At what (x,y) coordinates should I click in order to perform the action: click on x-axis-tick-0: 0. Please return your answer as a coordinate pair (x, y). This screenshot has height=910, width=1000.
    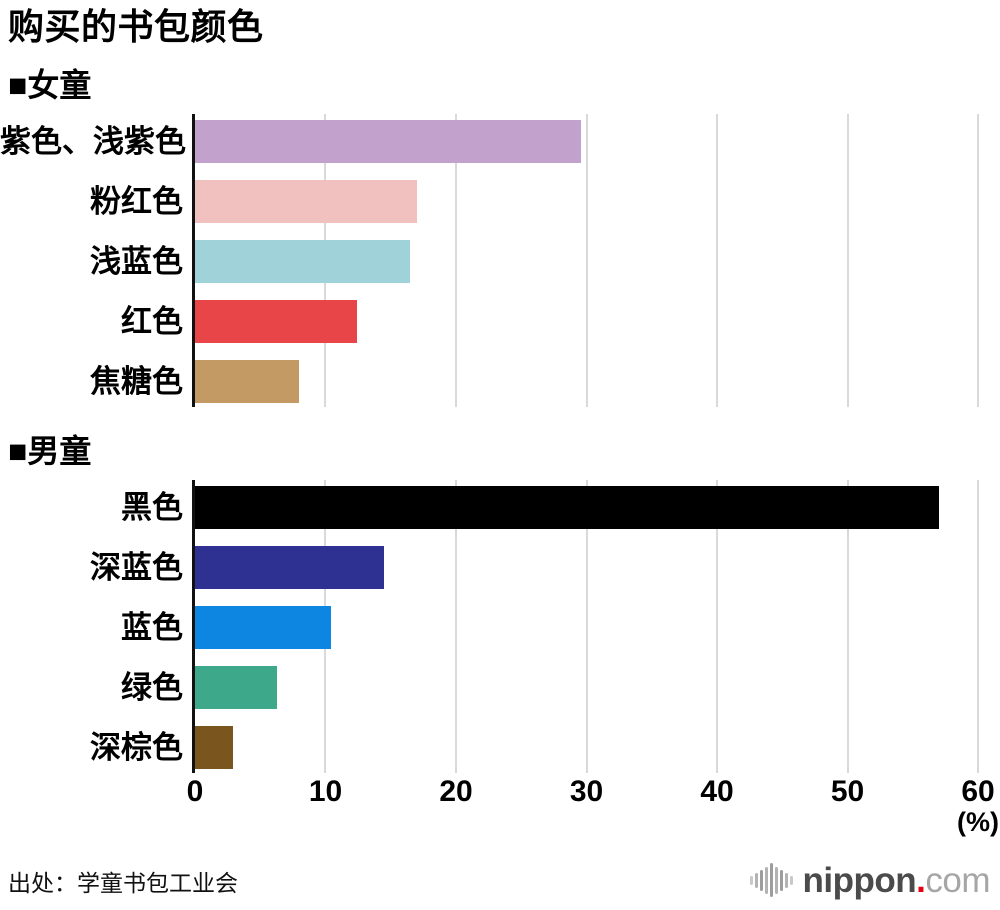
    Looking at the image, I should click on (195, 791).